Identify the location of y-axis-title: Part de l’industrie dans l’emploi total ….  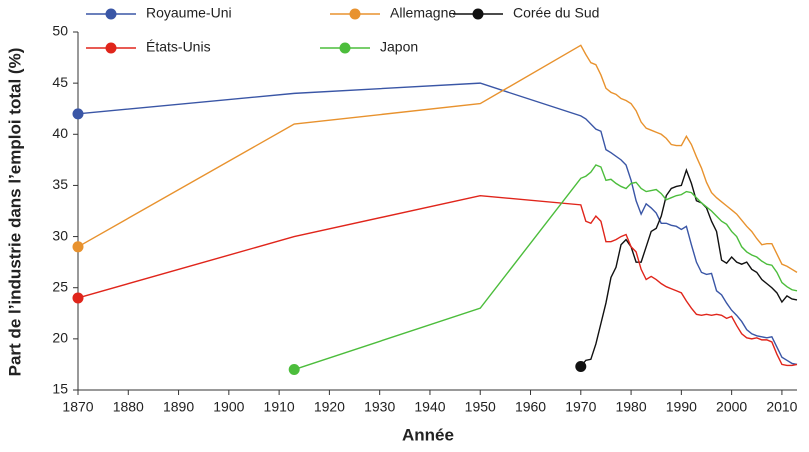
(14, 212).